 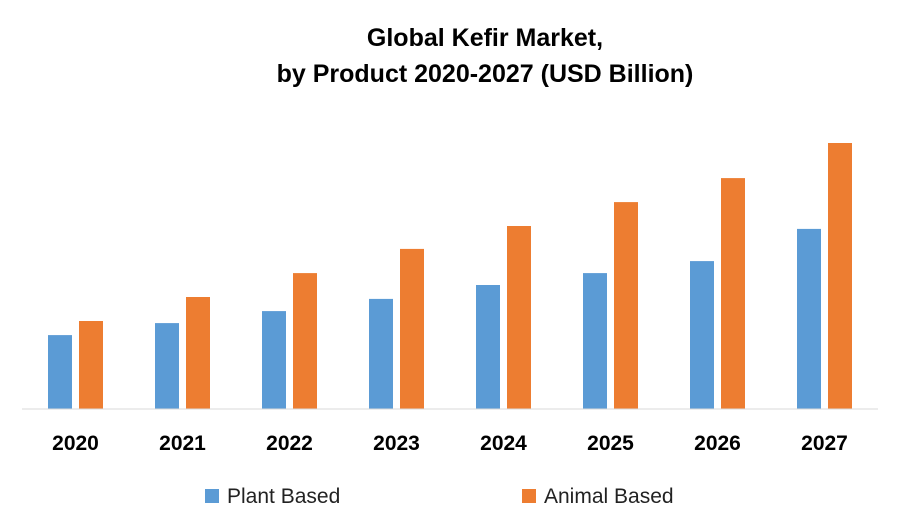 I want to click on x-tick-label-2023: 2023, so click(x=396, y=443).